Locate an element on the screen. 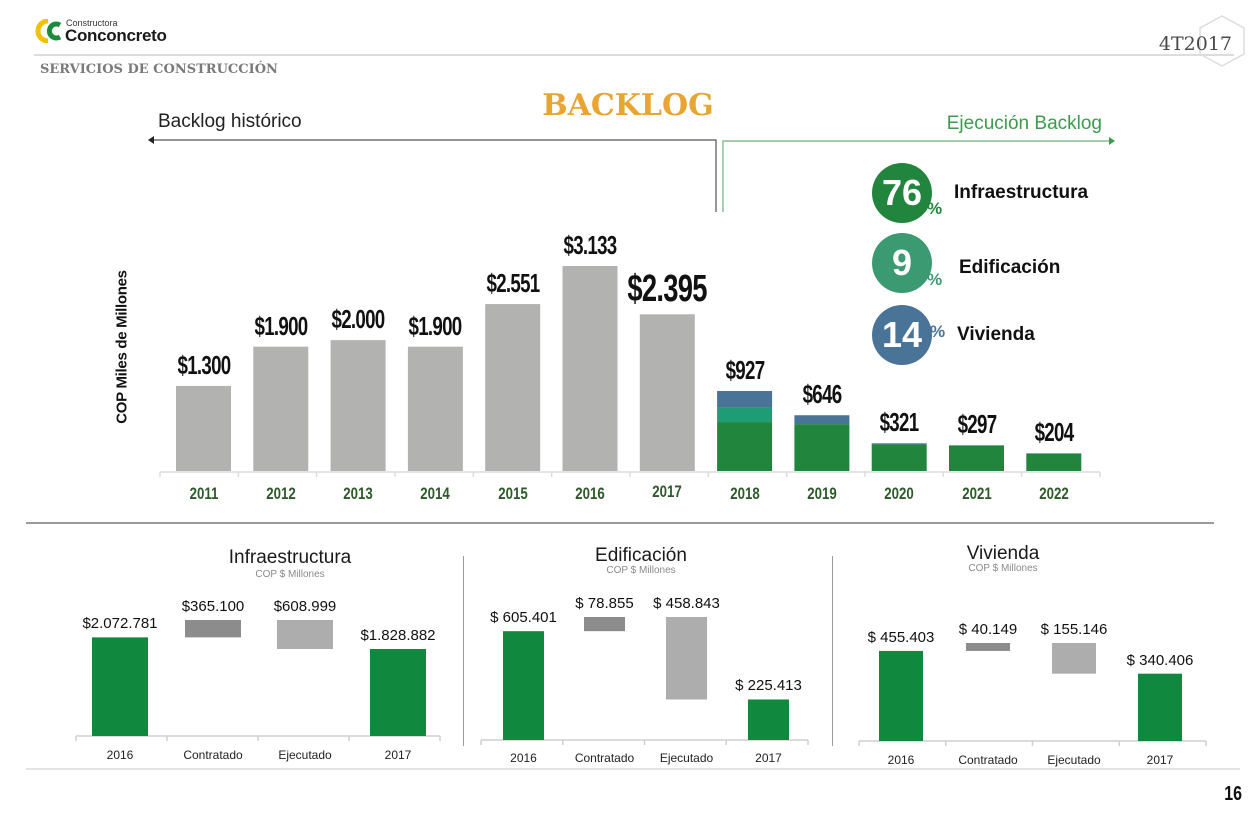 Image resolution: width=1256 pixels, height=816 pixels. page-number: 16 is located at coordinates (1233, 794).